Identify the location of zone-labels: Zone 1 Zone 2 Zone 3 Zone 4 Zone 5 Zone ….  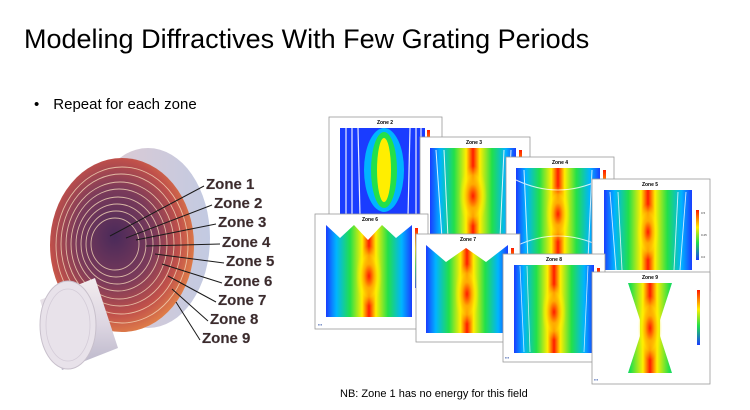
(238, 262).